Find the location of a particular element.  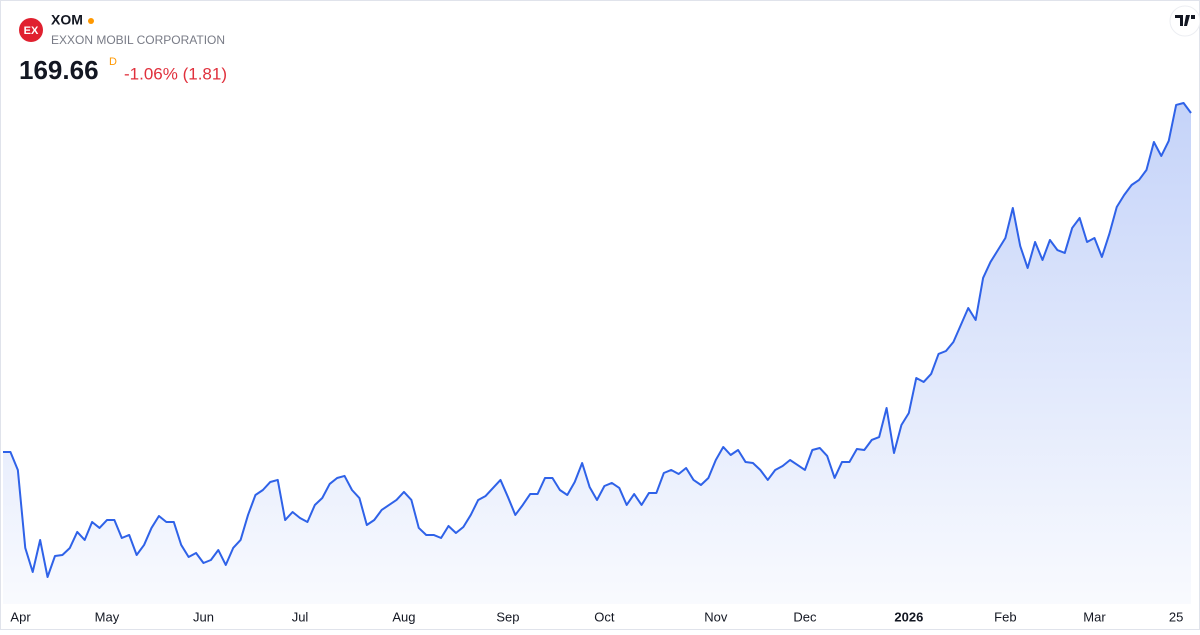

x-tick-label: Mar is located at coordinates (1094, 616).